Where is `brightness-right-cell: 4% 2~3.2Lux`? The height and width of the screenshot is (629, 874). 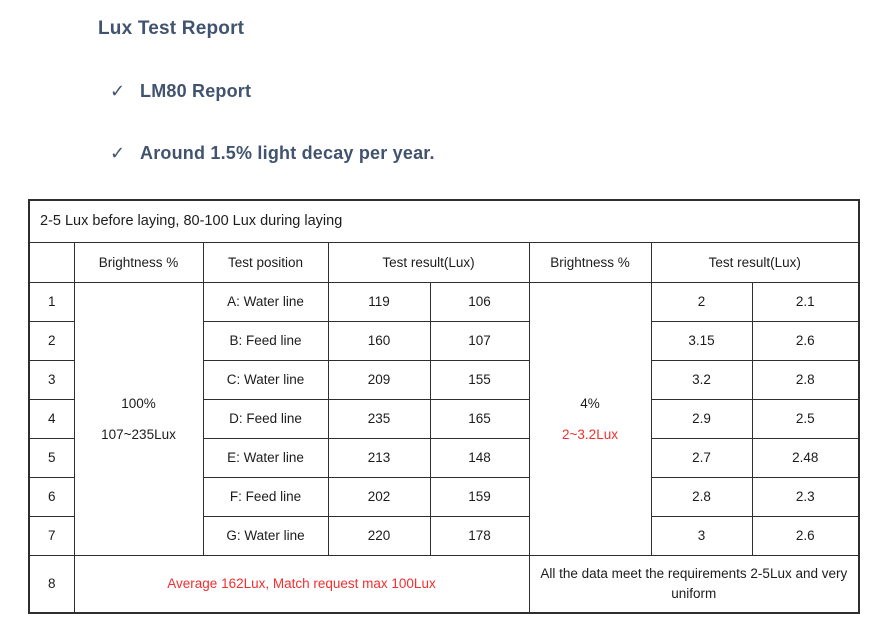
brightness-right-cell: 4% 2~3.2Lux is located at coordinates (590, 418).